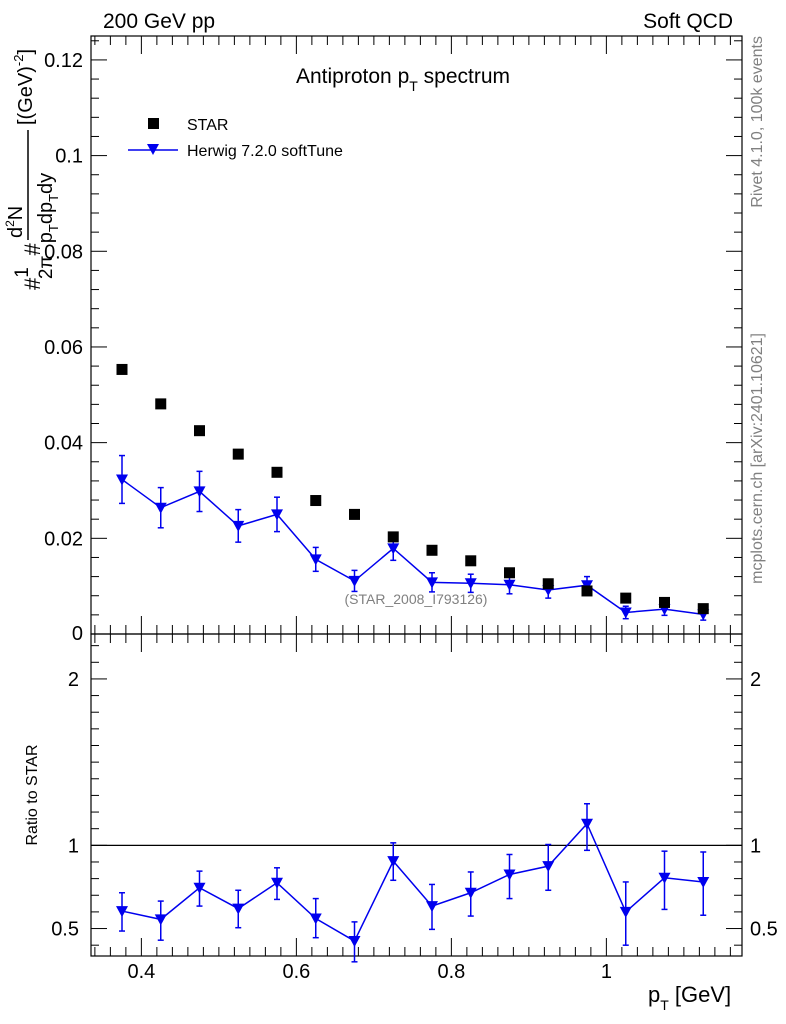 The height and width of the screenshot is (1024, 786). What do you see at coordinates (412, 547) in the screenshot?
I see `herwig-series-line` at bounding box center [412, 547].